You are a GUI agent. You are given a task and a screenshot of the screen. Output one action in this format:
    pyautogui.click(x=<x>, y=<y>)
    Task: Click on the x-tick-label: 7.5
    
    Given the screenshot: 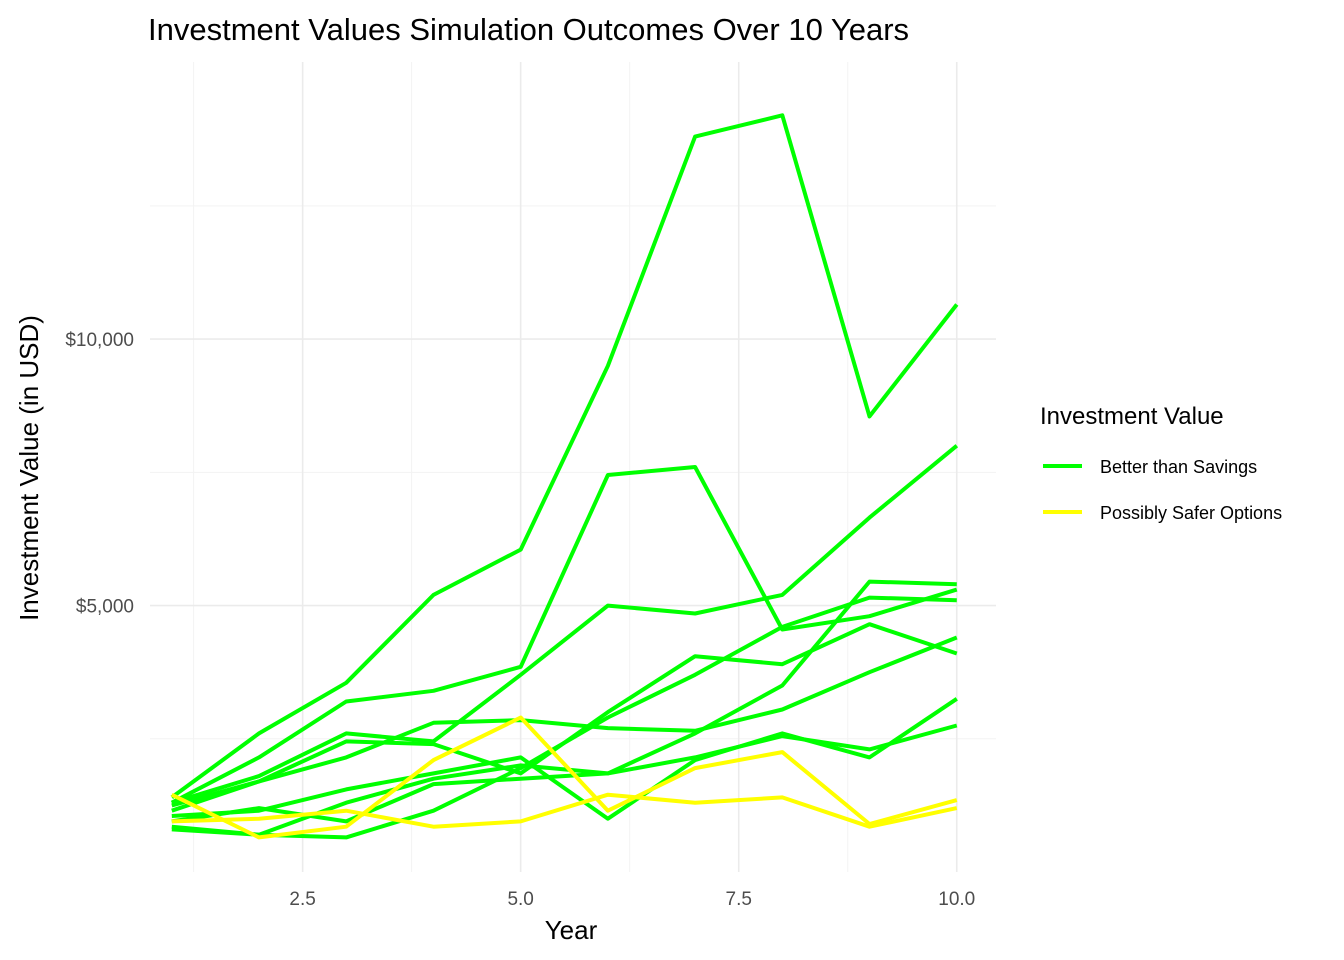 What is the action you would take?
    pyautogui.click(x=739, y=899)
    